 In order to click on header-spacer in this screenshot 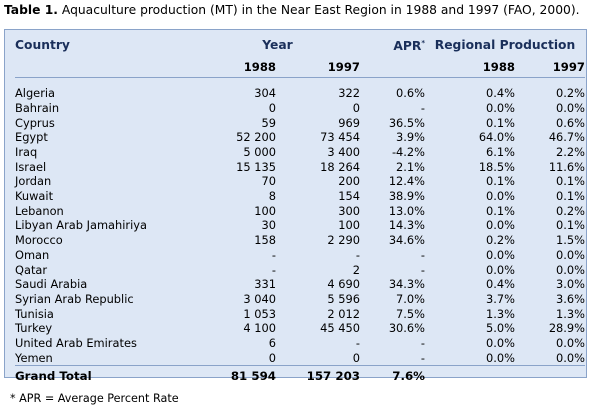, I will do `click(300, 82)`.